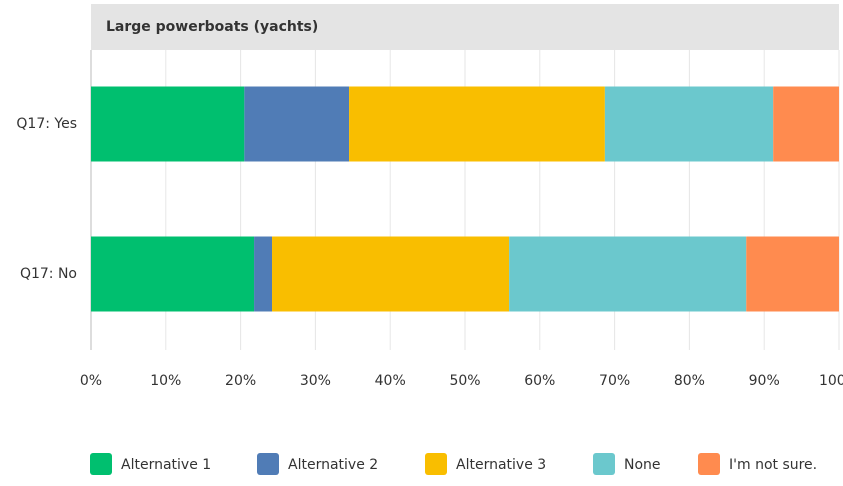  I want to click on x-tick-label: 50%, so click(464, 381).